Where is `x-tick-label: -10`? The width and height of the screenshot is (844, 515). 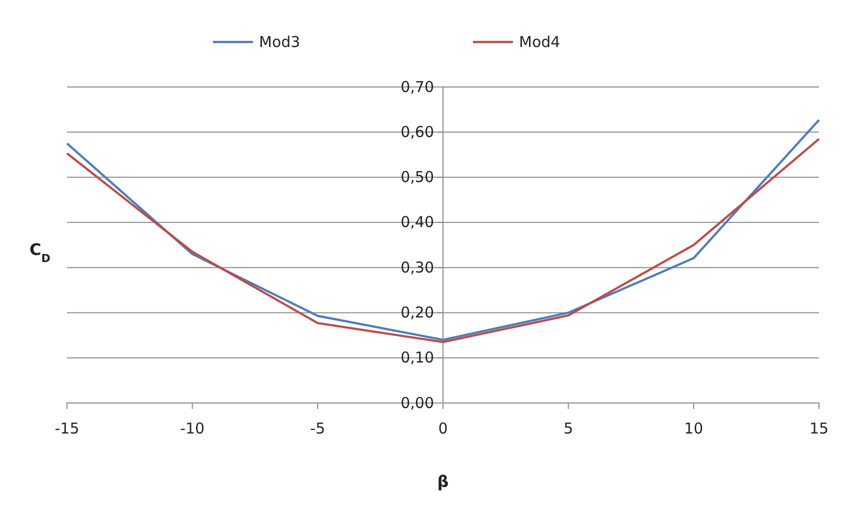
x-tick-label: -10 is located at coordinates (192, 429).